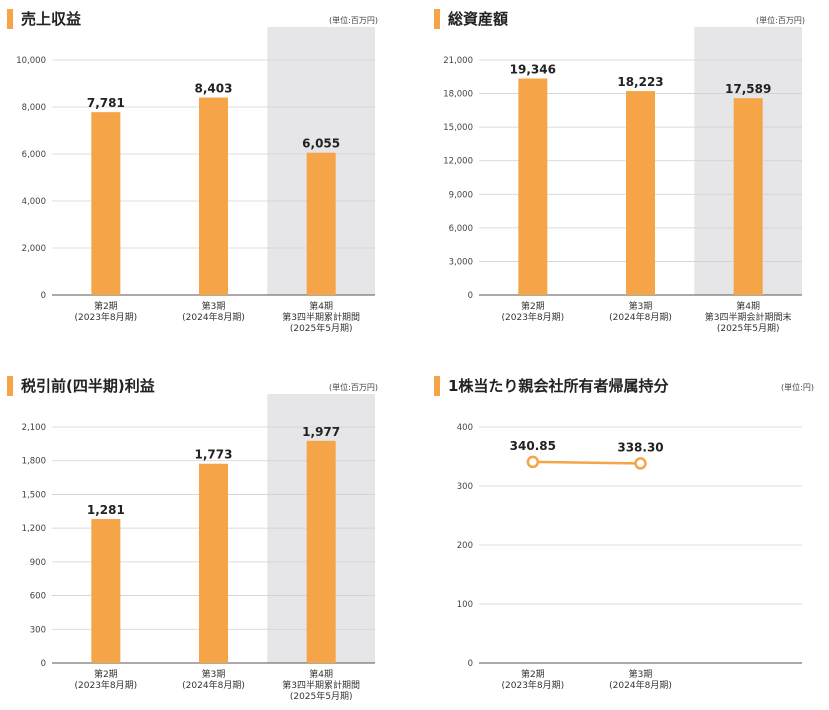  Describe the element at coordinates (458, 128) in the screenshot. I see `y-tick-label: 15,000` at that location.